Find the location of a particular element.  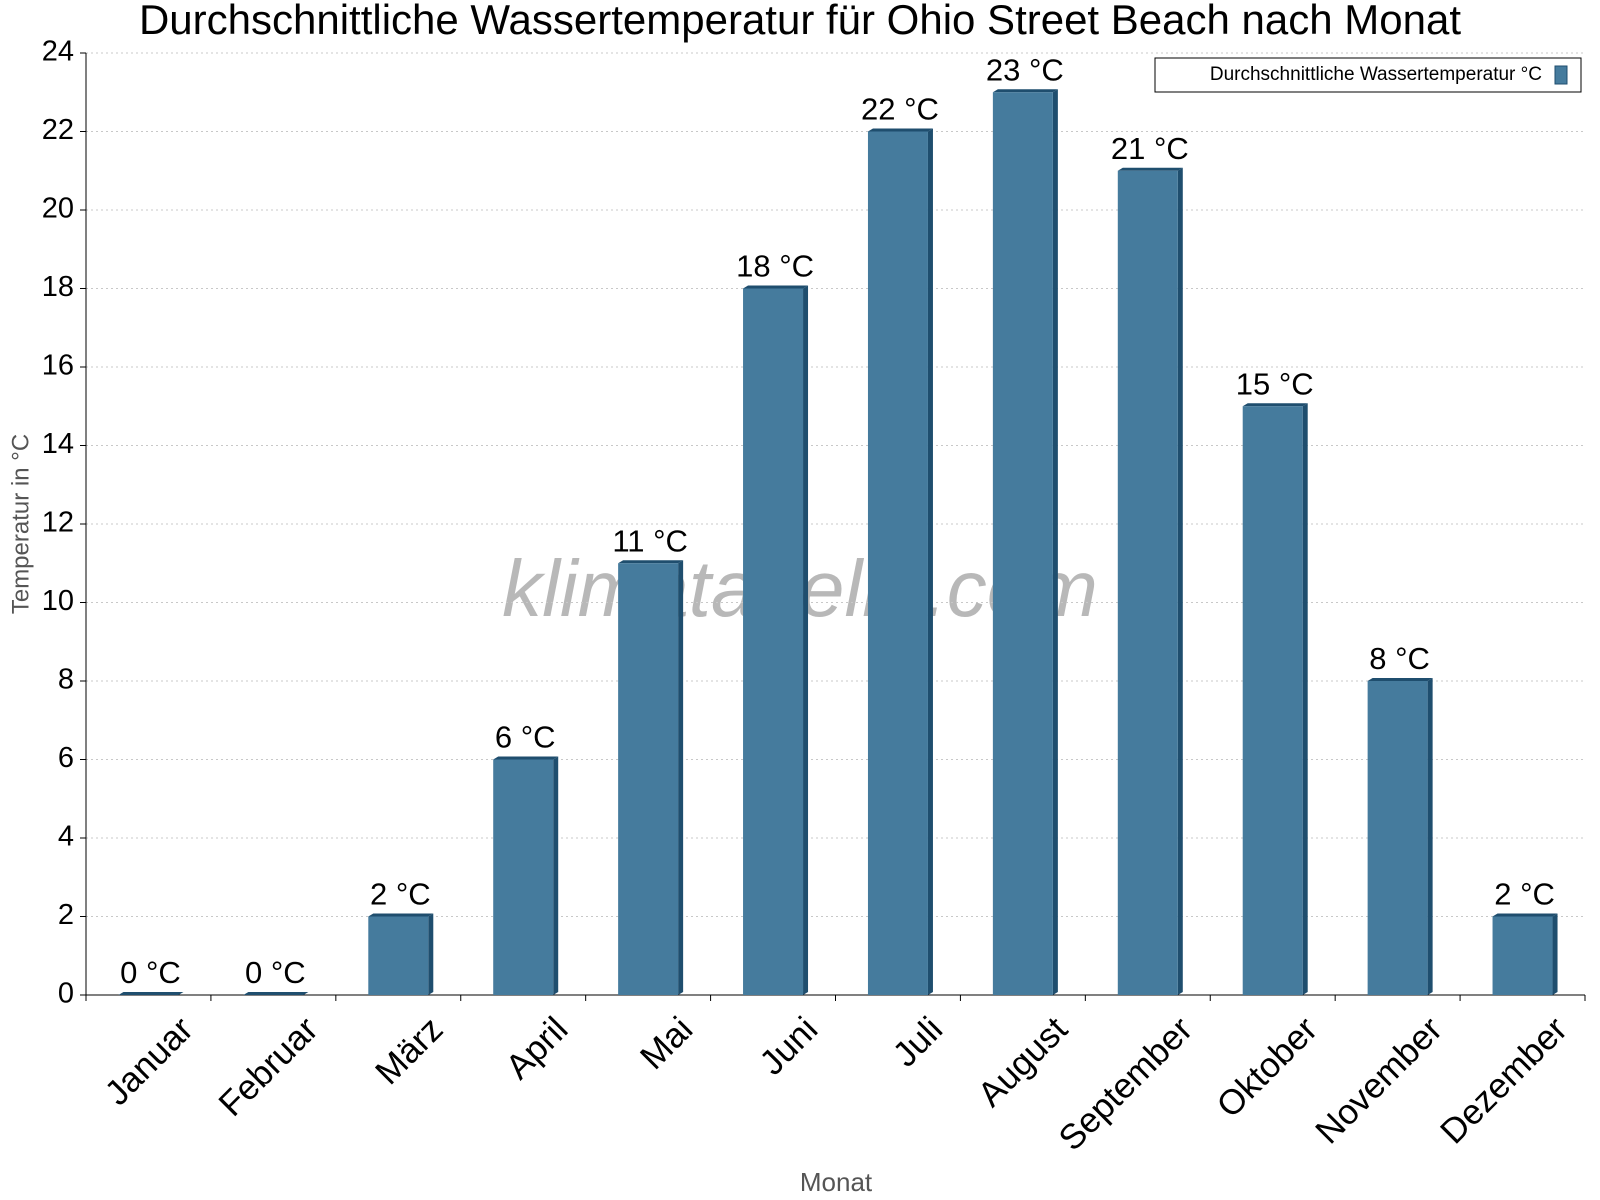

y-tick-label: 22 is located at coordinates (58, 130).